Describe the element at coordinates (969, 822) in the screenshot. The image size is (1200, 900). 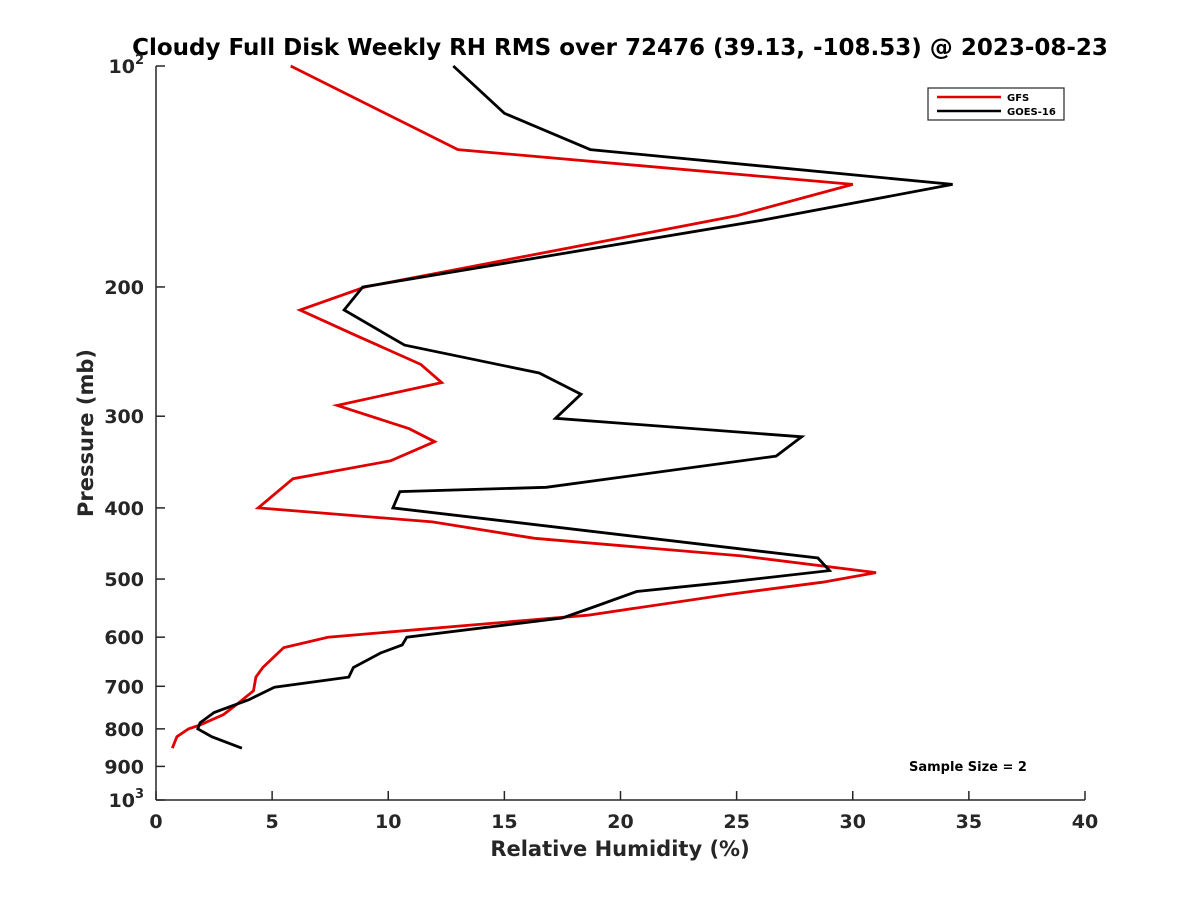
I see `x-tick-label: 35` at that location.